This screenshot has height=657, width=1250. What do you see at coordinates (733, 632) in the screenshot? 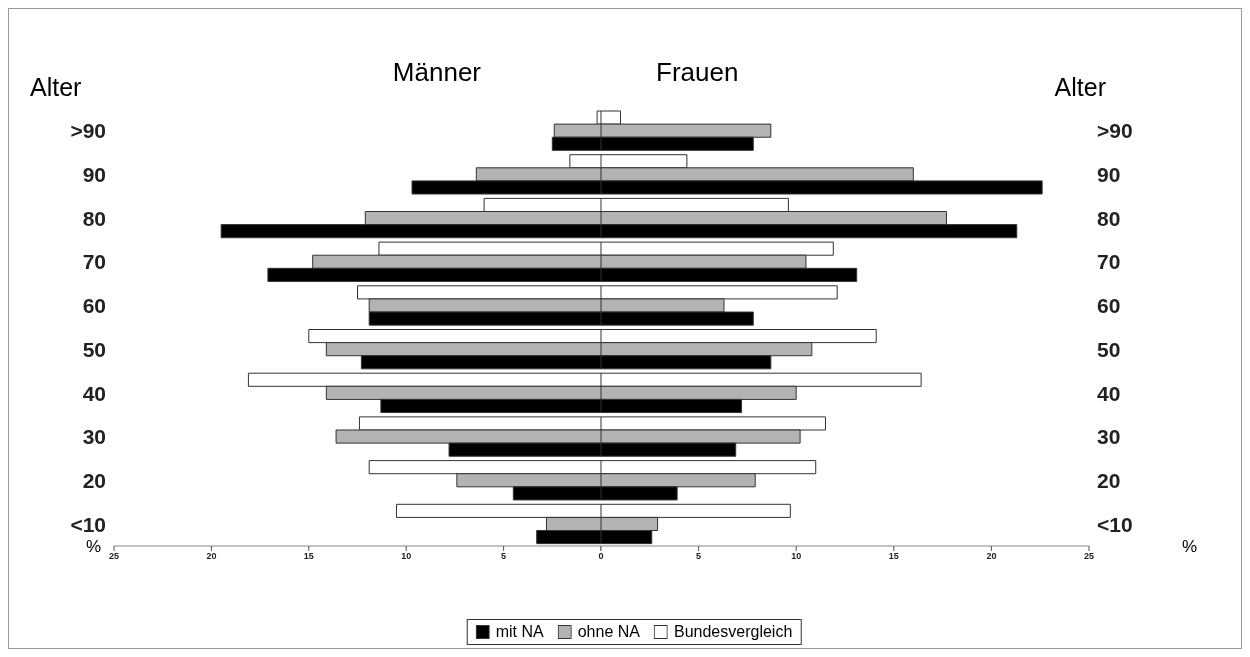
I see `legend-label: Bundesvergleich` at bounding box center [733, 632].